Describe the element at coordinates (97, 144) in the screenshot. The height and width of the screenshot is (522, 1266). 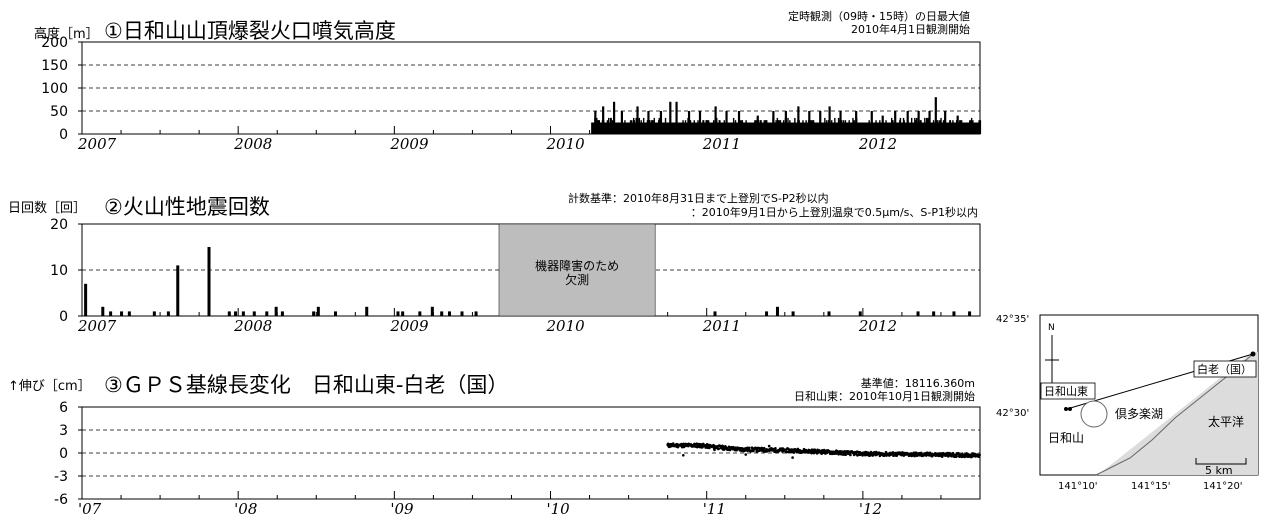
I see `x-tick-label: 2007` at that location.